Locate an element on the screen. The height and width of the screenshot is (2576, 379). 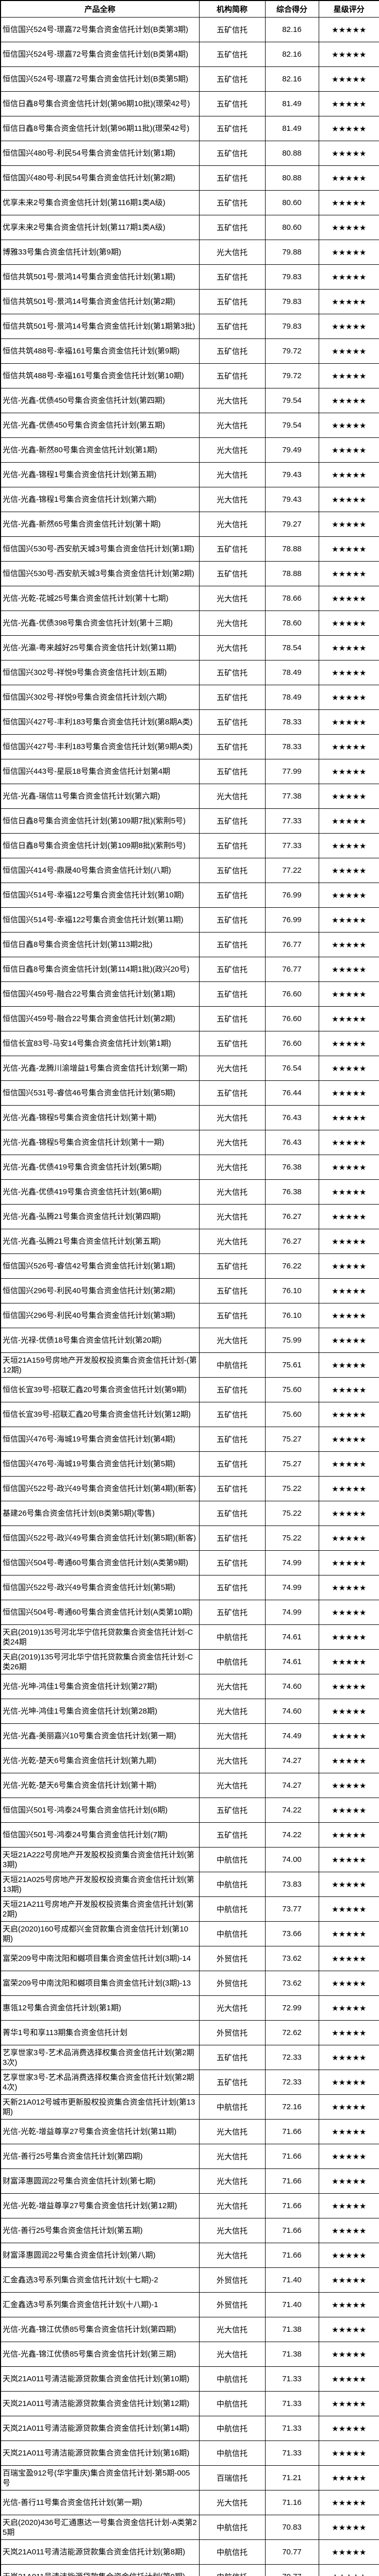
score-cell: 79.88 is located at coordinates (292, 252).